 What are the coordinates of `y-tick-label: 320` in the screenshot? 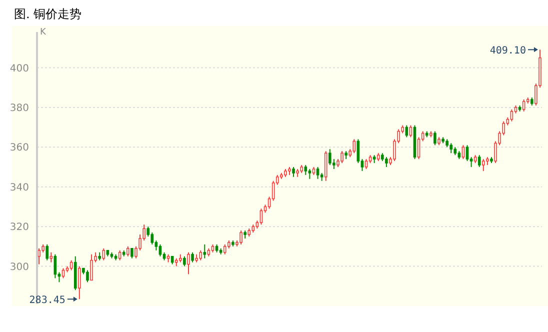 It's located at (19, 228).